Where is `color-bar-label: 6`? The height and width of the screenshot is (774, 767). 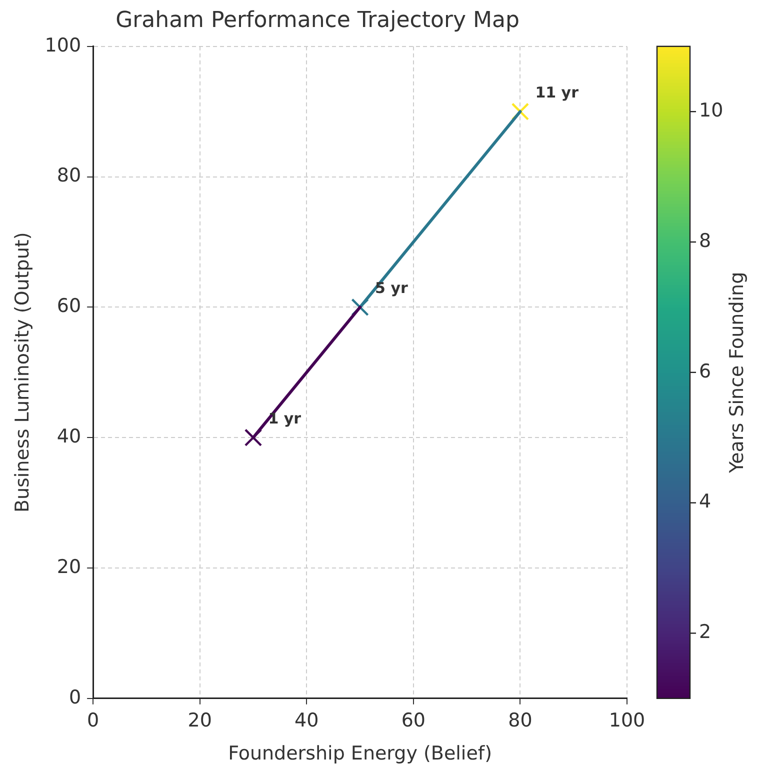 color-bar-label: 6 is located at coordinates (705, 371).